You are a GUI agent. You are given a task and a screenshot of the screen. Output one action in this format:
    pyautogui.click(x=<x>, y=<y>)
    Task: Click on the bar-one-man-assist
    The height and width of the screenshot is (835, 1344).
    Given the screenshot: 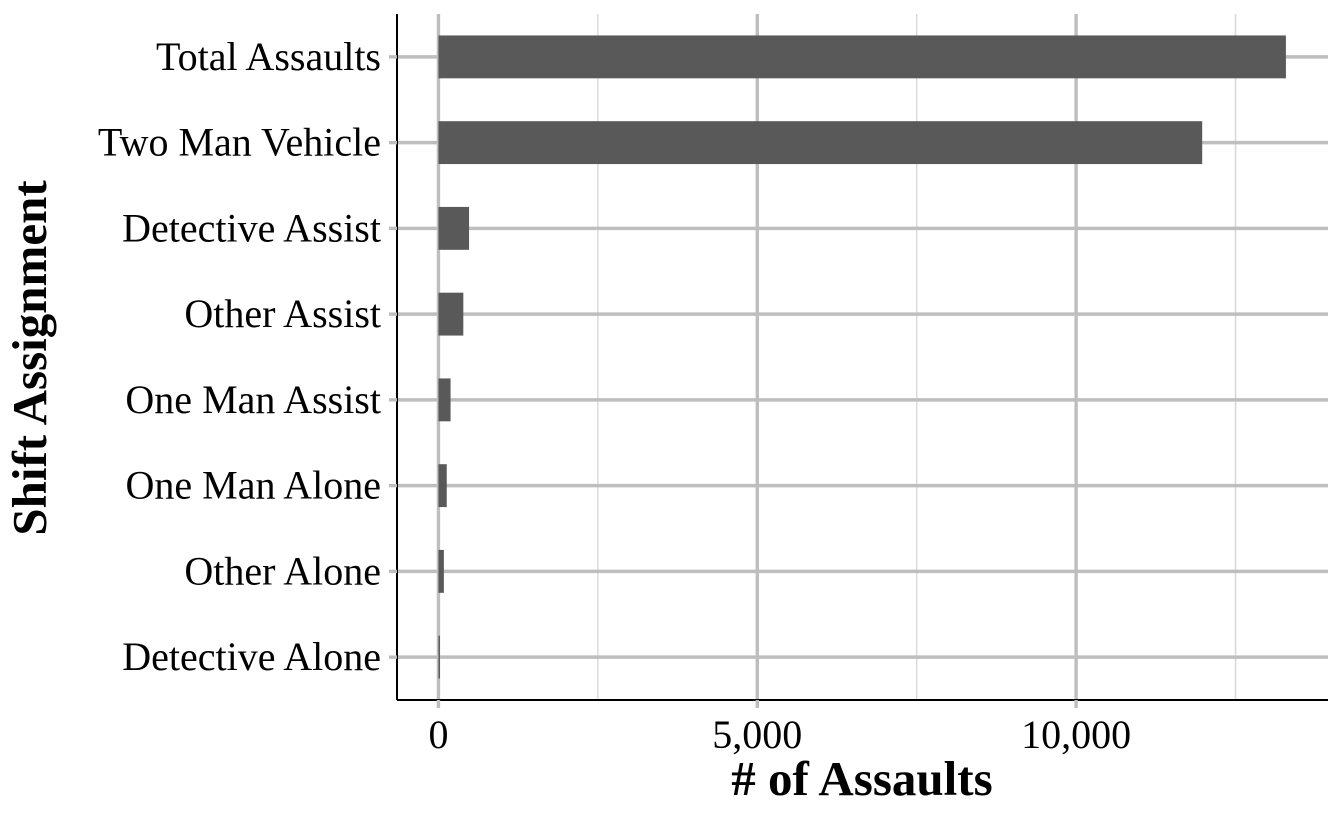 What is the action you would take?
    pyautogui.click(x=444, y=400)
    